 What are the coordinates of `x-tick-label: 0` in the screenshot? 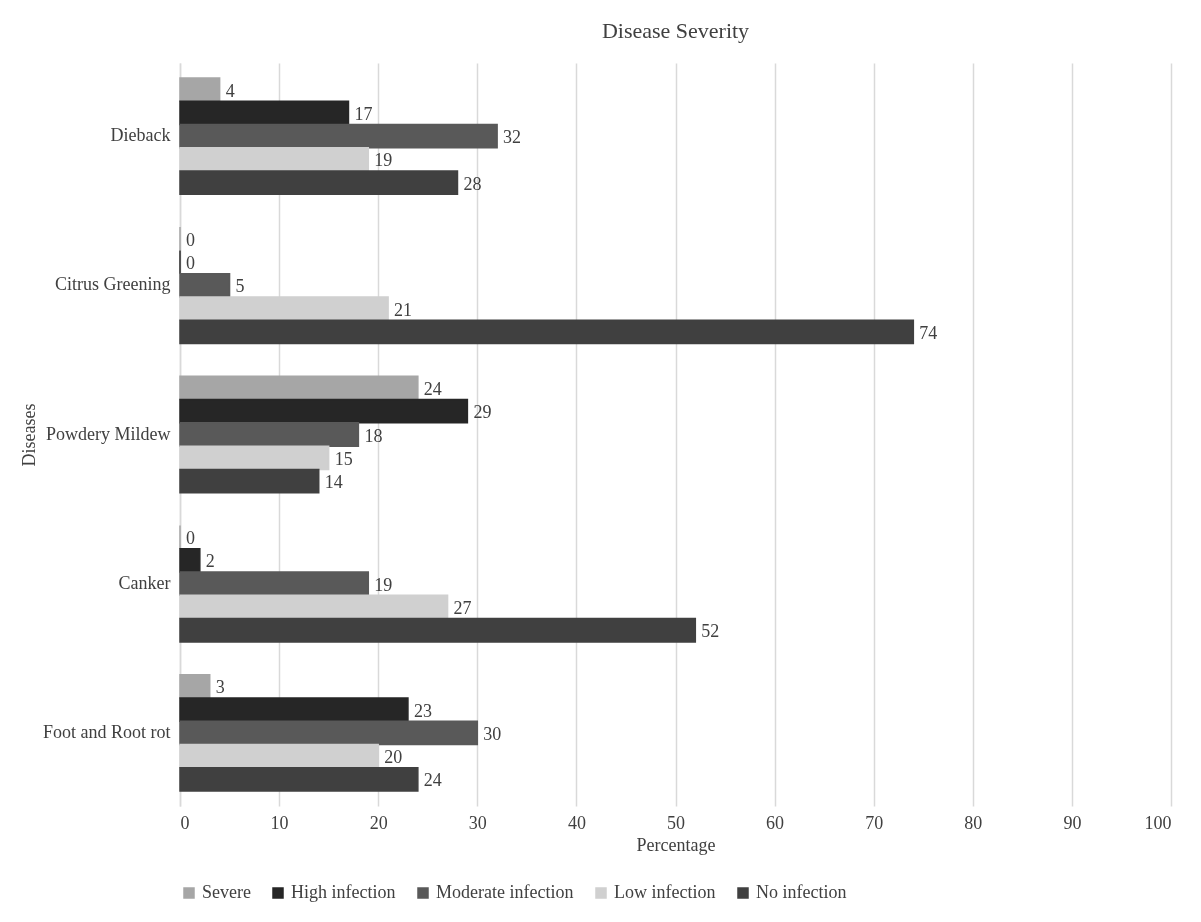 It's located at (185, 822).